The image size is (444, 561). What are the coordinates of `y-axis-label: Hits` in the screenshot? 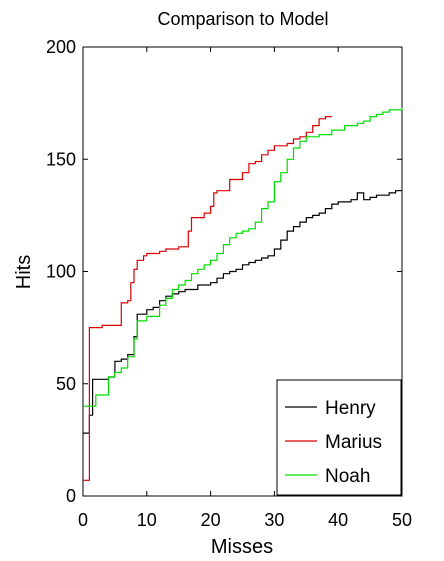 It's located at (24, 272).